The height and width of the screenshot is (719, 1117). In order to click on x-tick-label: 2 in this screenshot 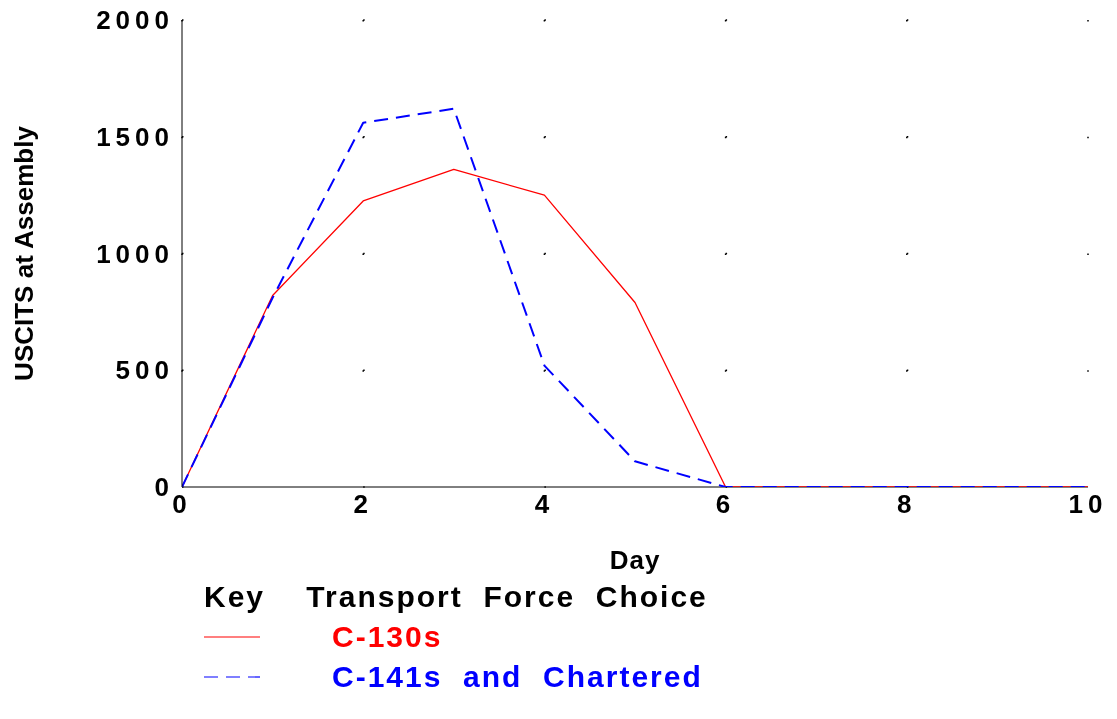, I will do `click(363, 504)`.